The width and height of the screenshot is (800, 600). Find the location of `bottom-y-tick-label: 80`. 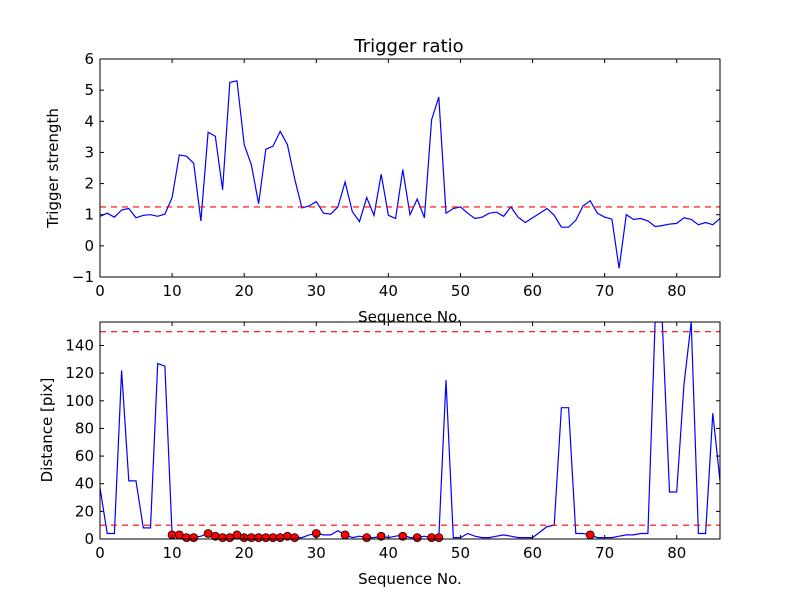

bottom-y-tick-label: 80 is located at coordinates (84, 428).